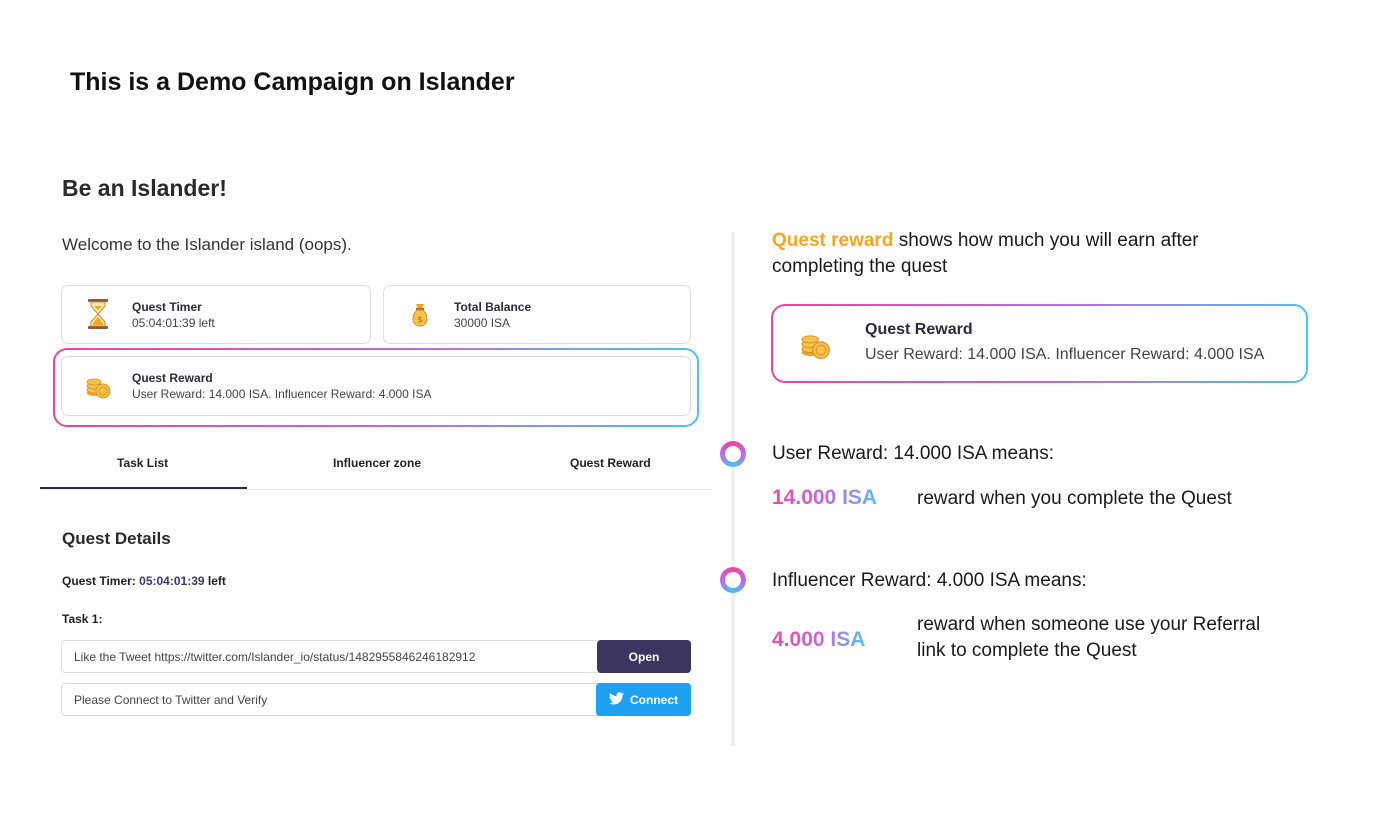  Describe the element at coordinates (377, 463) in the screenshot. I see `tab-influencer-zone: Influencer zone` at that location.